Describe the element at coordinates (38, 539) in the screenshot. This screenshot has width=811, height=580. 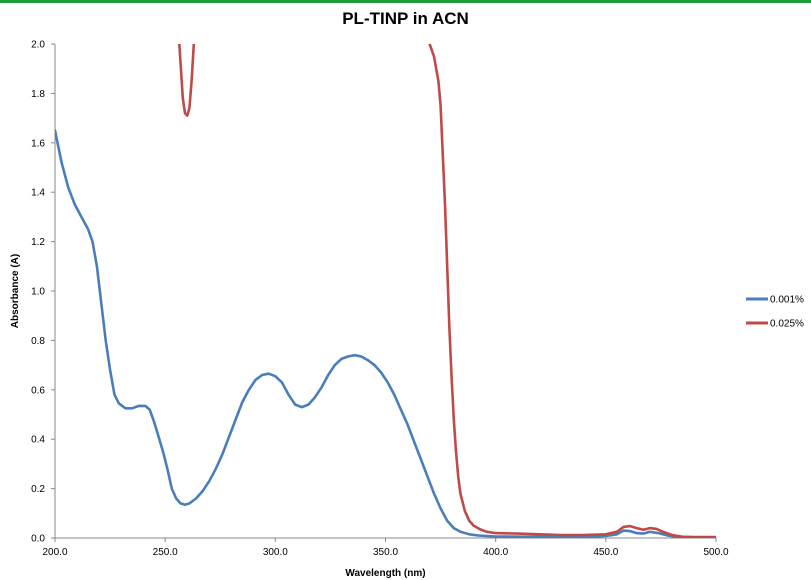
I see `y-tick-label: 0.0` at that location.